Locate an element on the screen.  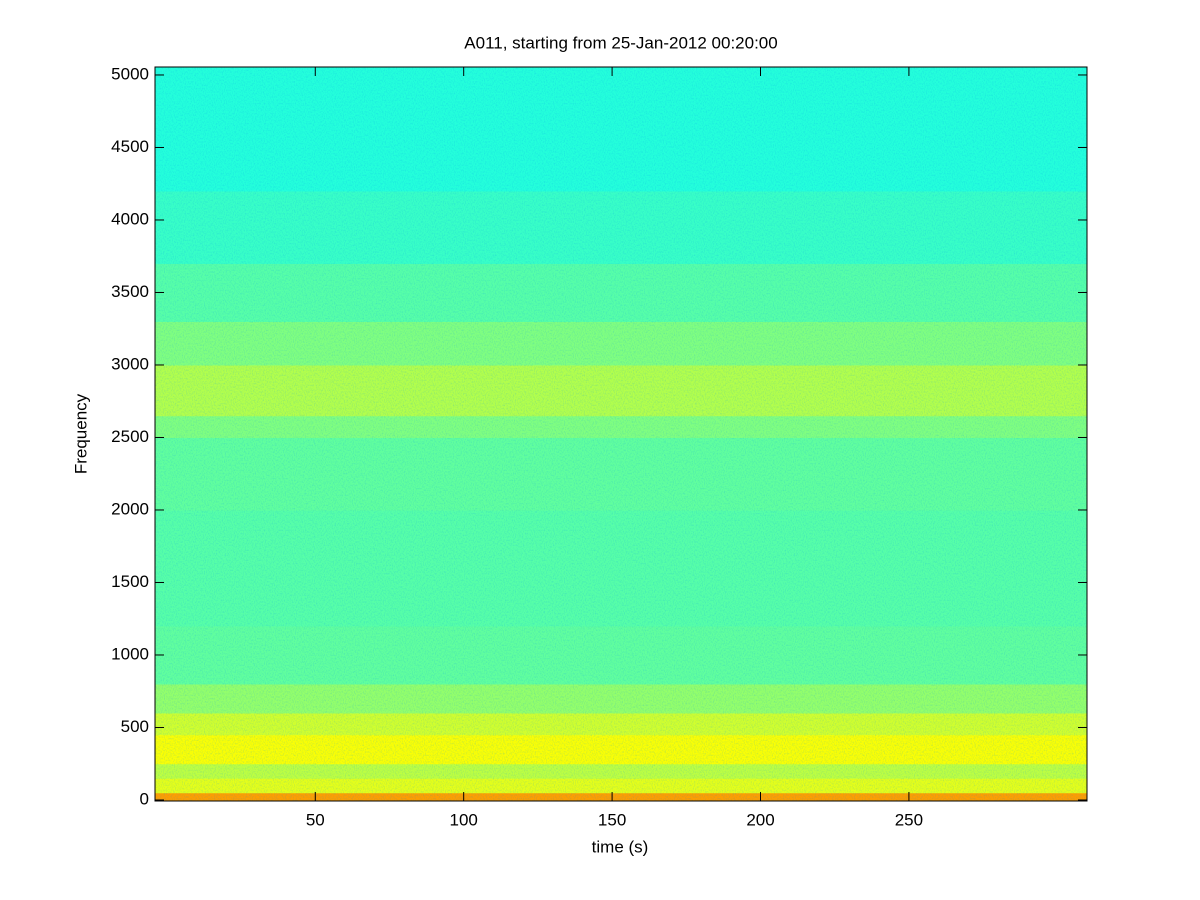
y-tick-label: 1500 is located at coordinates (130, 581).